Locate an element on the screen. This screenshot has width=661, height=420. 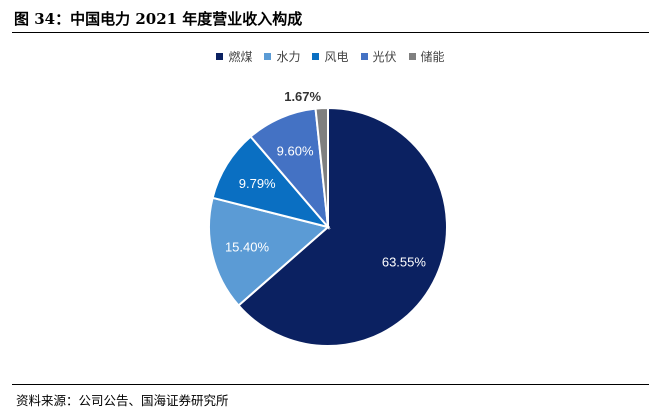
legend-item: 储能 is located at coordinates (426, 56).